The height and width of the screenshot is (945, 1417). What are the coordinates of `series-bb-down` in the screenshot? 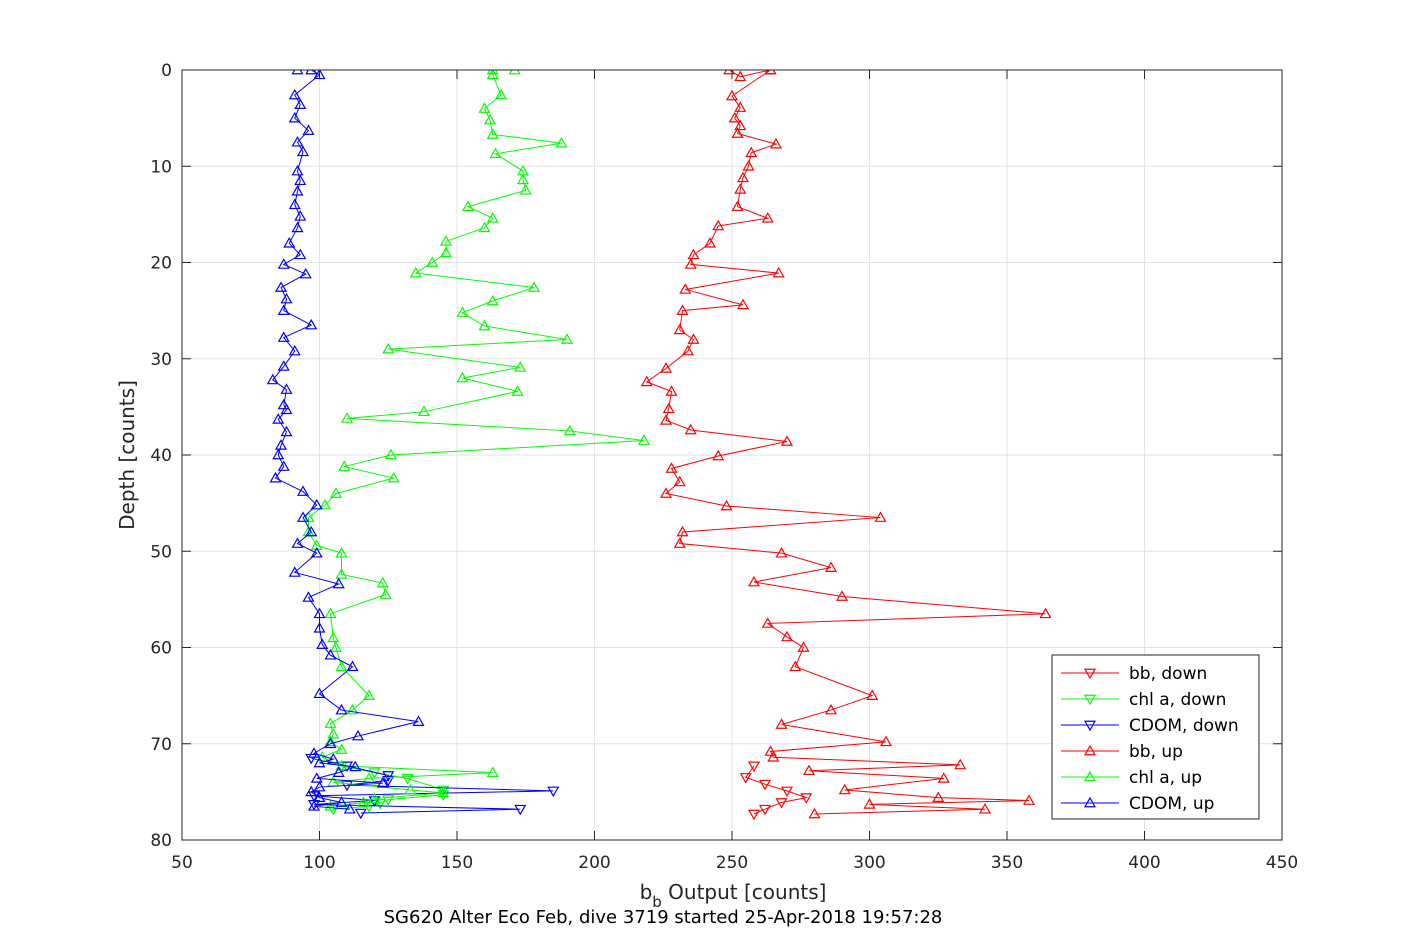 It's located at (776, 791).